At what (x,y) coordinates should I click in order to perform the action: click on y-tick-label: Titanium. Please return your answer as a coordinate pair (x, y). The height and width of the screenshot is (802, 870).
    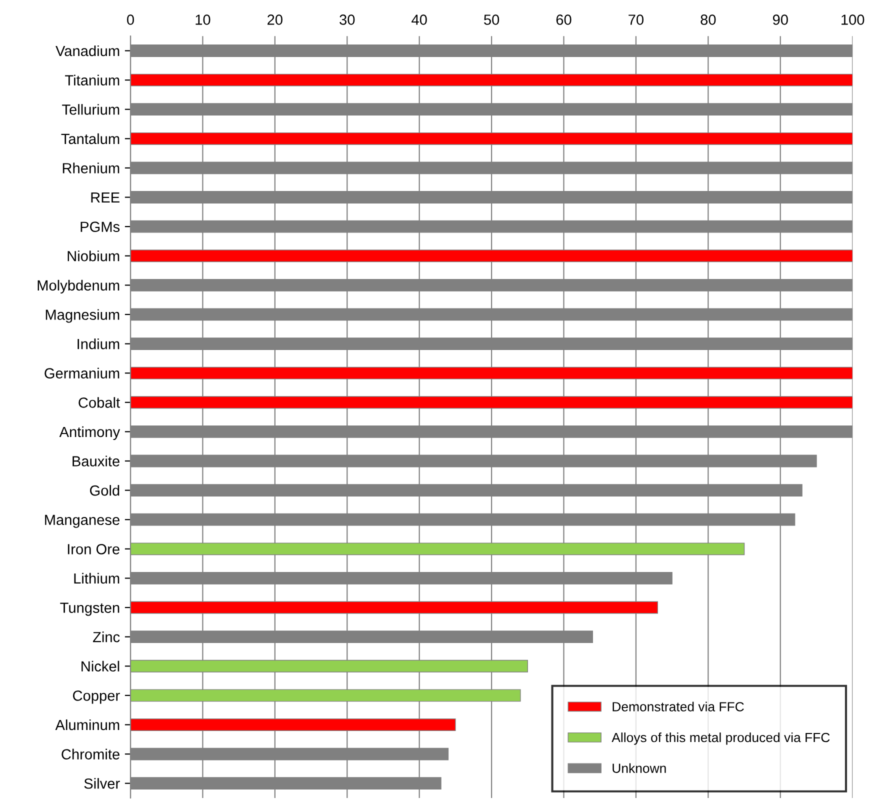
    Looking at the image, I should click on (92, 80).